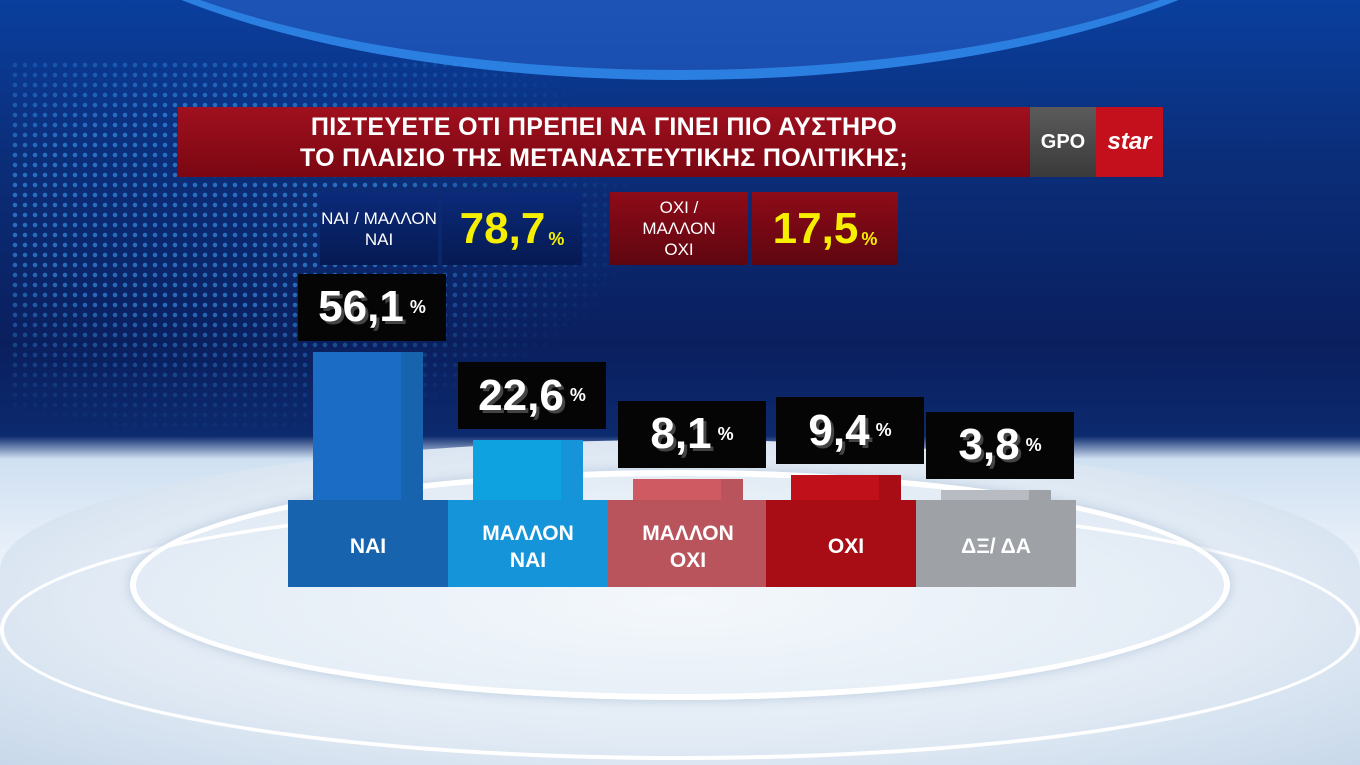 The image size is (1360, 765). What do you see at coordinates (996, 382) in the screenshot?
I see `bar-column: ΔΞ/ ΔΑ 3,8%` at bounding box center [996, 382].